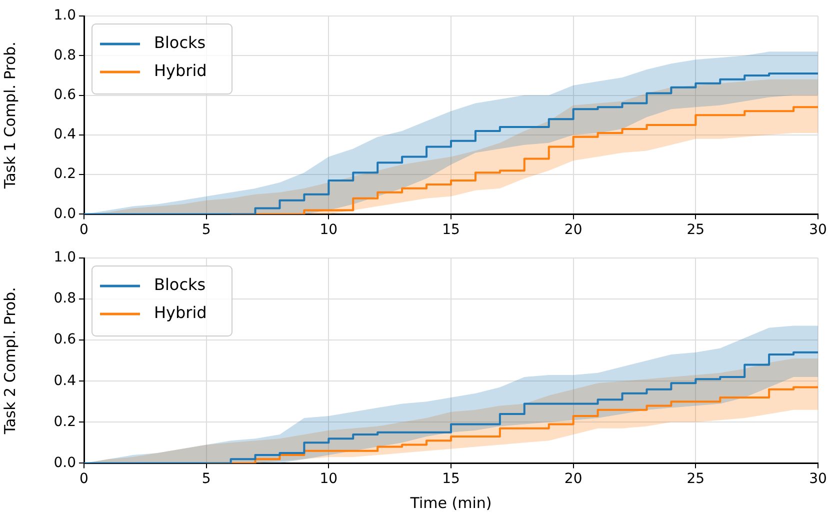 This screenshot has height=521, width=832. What do you see at coordinates (9, 116) in the screenshot?
I see `y-axis-title: Task 1 Compl. Prob.` at bounding box center [9, 116].